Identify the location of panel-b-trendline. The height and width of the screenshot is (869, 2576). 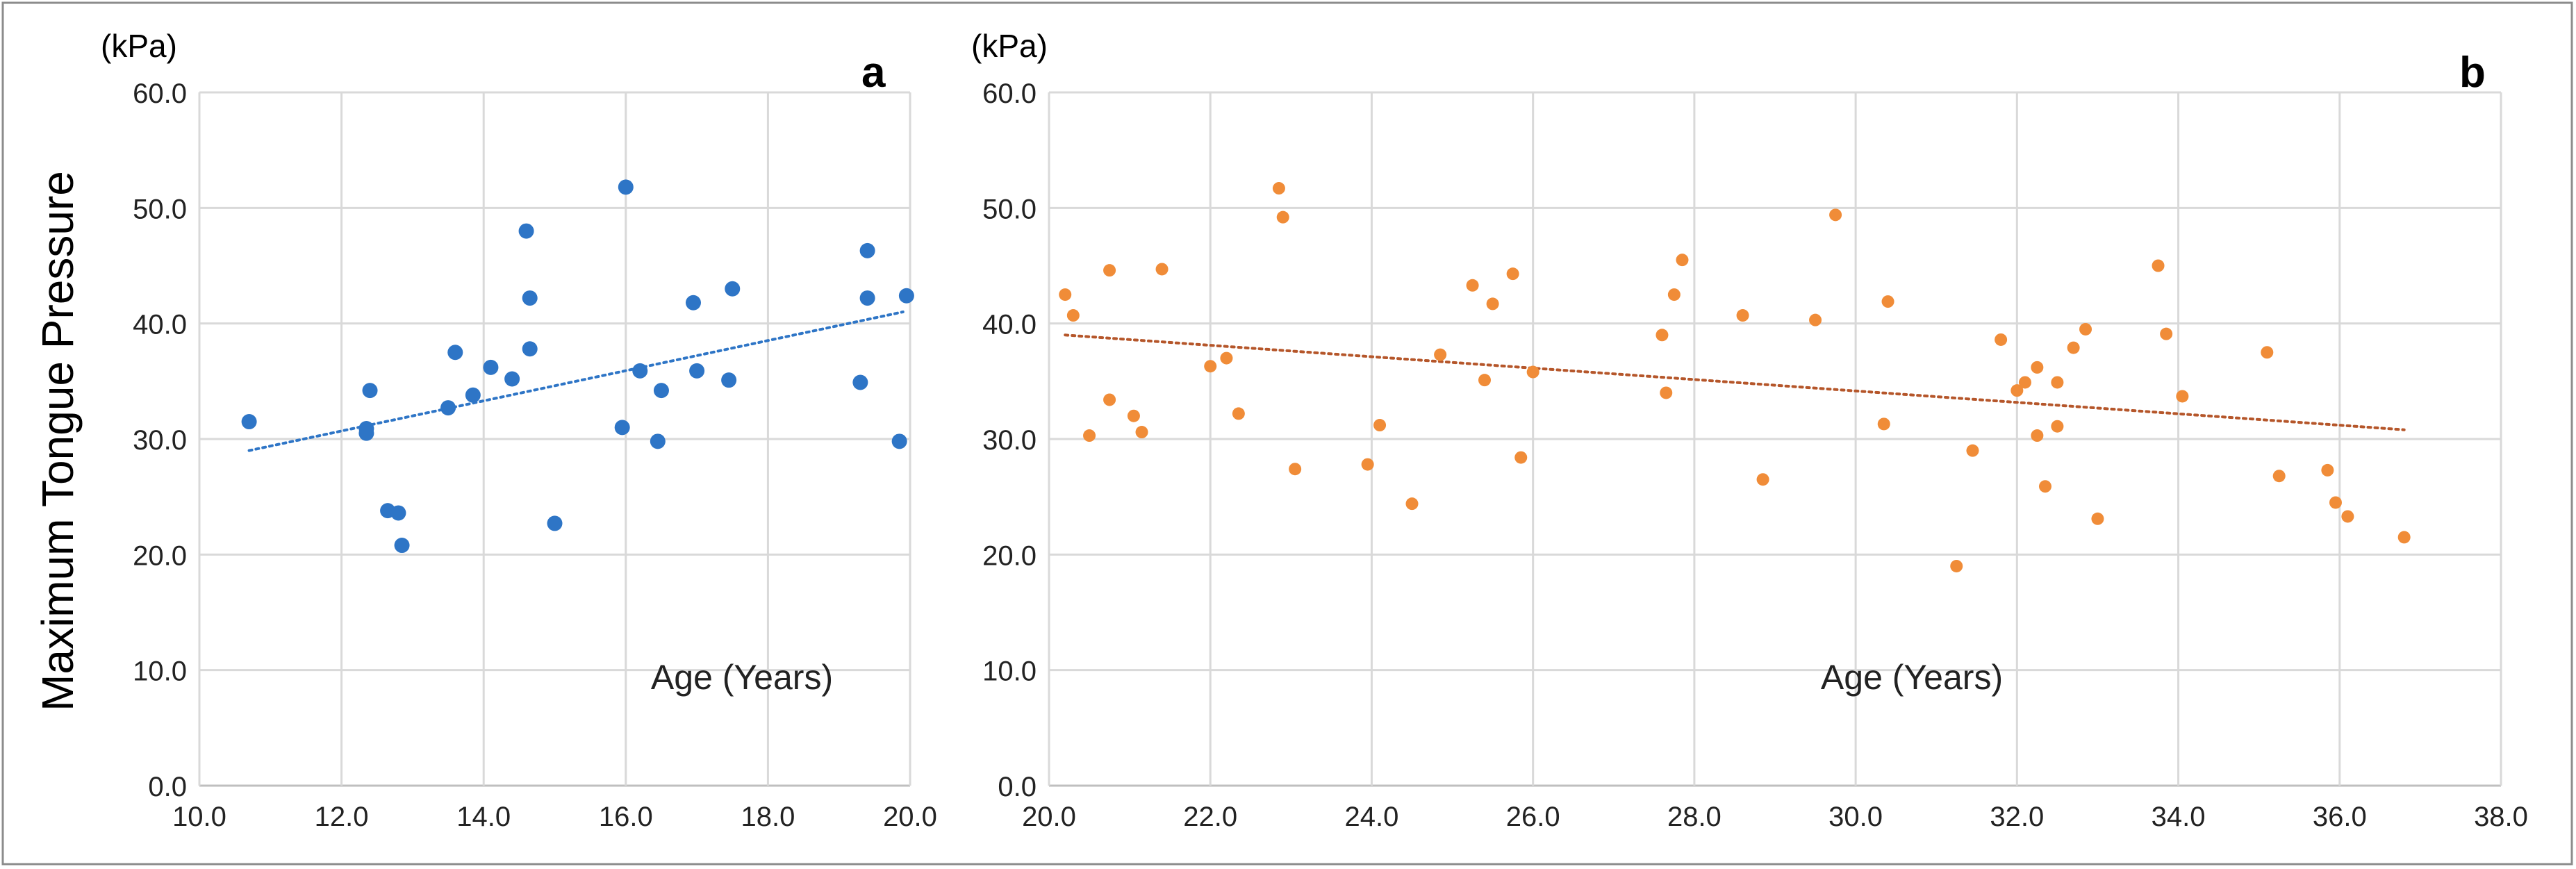
(1735, 382).